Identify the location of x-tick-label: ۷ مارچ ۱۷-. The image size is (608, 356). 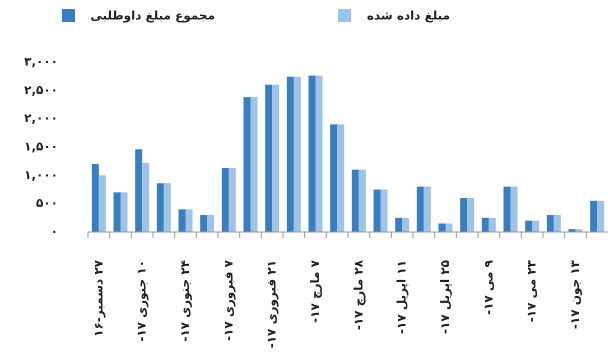
(315, 291).